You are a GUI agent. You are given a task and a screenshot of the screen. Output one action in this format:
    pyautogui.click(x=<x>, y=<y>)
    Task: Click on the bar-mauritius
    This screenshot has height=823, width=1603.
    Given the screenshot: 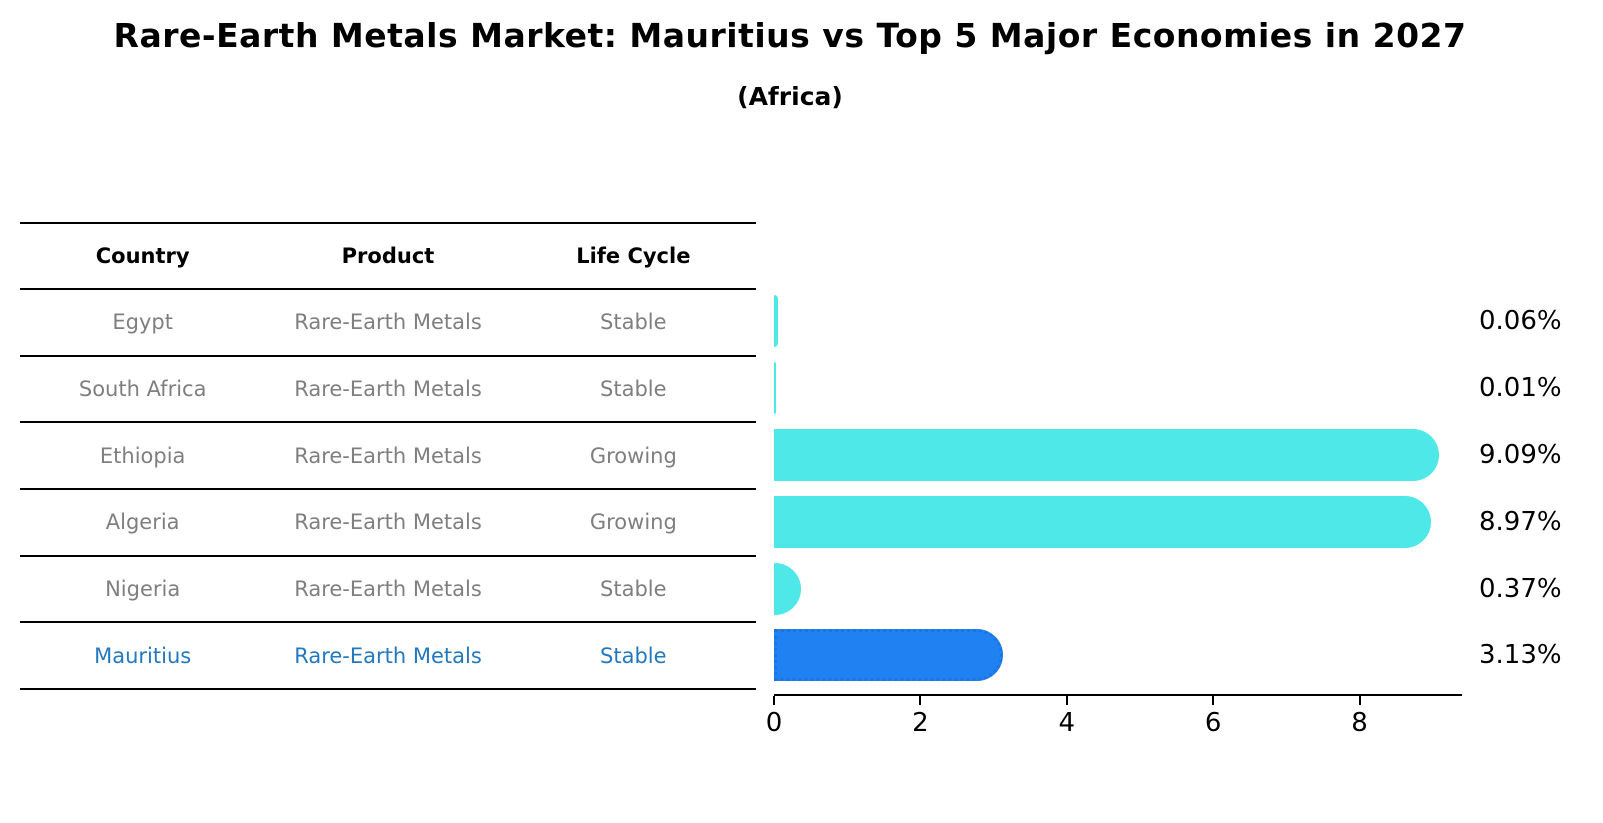 What is the action you would take?
    pyautogui.click(x=889, y=655)
    